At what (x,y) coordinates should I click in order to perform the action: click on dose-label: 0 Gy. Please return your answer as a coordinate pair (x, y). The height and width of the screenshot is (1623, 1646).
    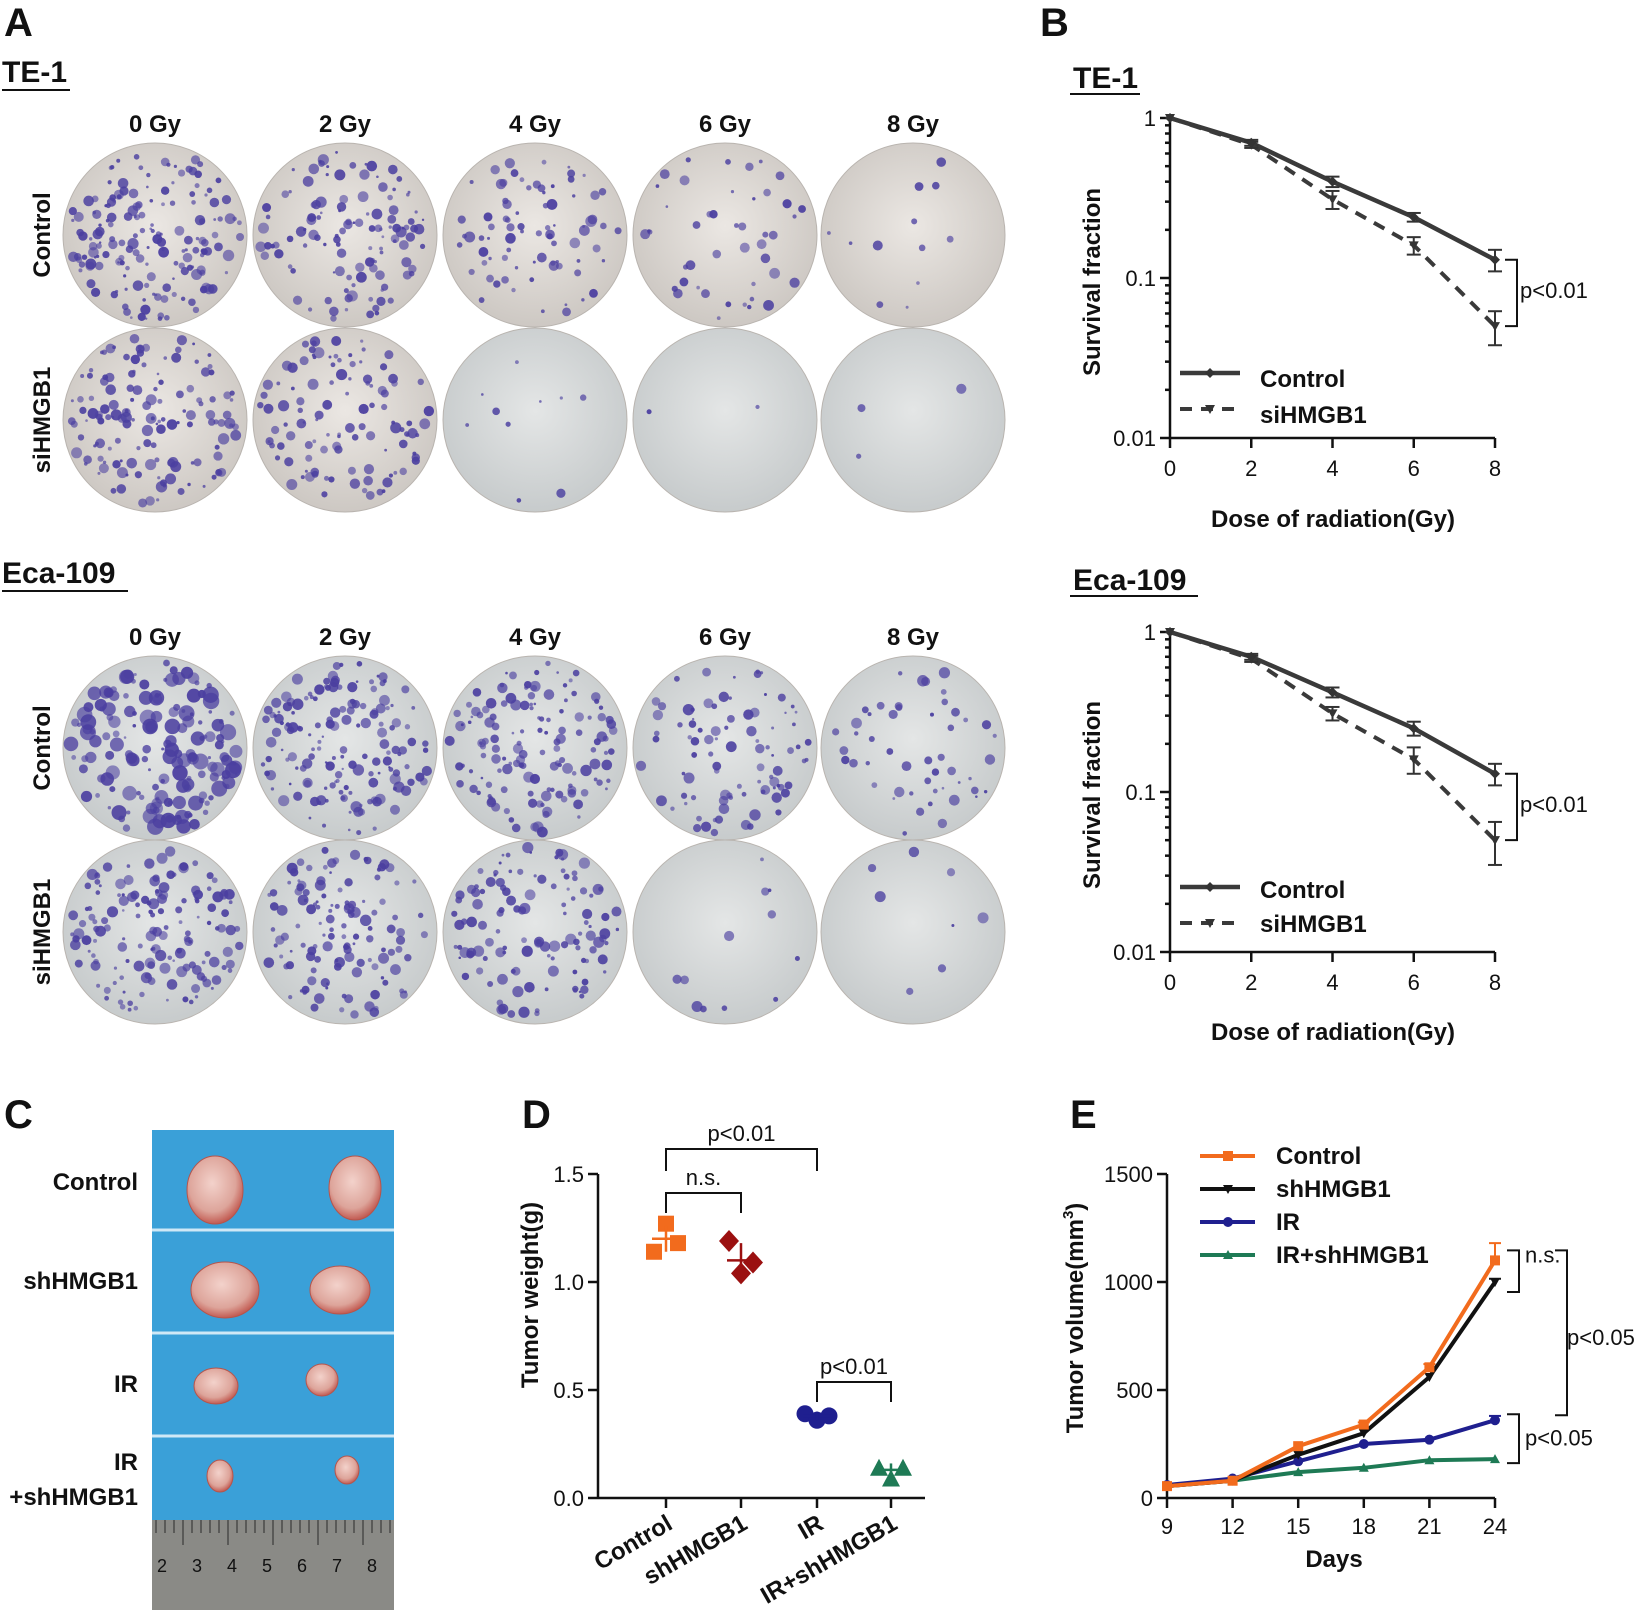
    Looking at the image, I should click on (155, 124).